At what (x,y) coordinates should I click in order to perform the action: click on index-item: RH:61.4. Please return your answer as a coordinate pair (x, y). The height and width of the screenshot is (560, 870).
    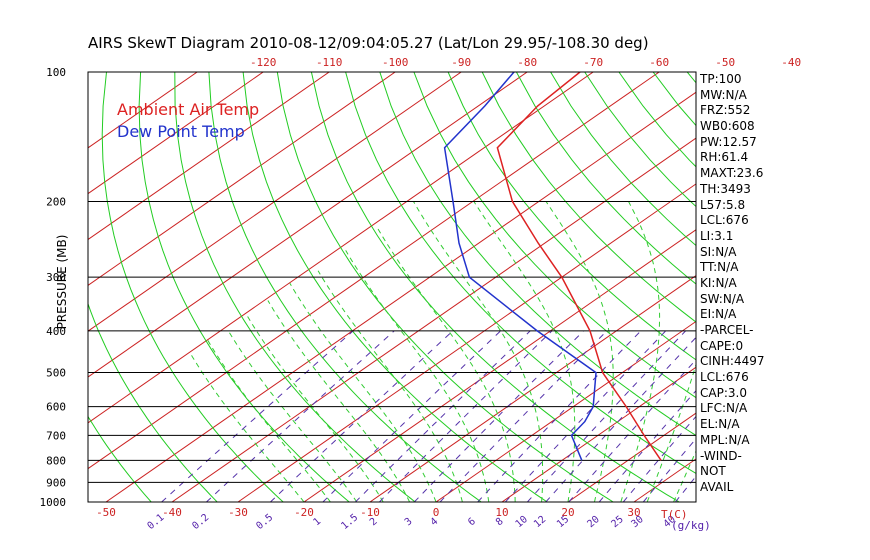
    Looking at the image, I should click on (724, 157).